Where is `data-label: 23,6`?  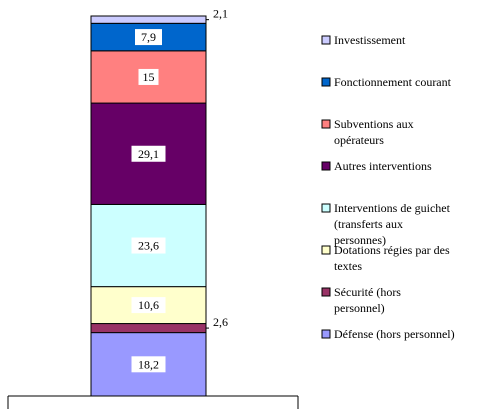
data-label: 23,6 is located at coordinates (148, 246).